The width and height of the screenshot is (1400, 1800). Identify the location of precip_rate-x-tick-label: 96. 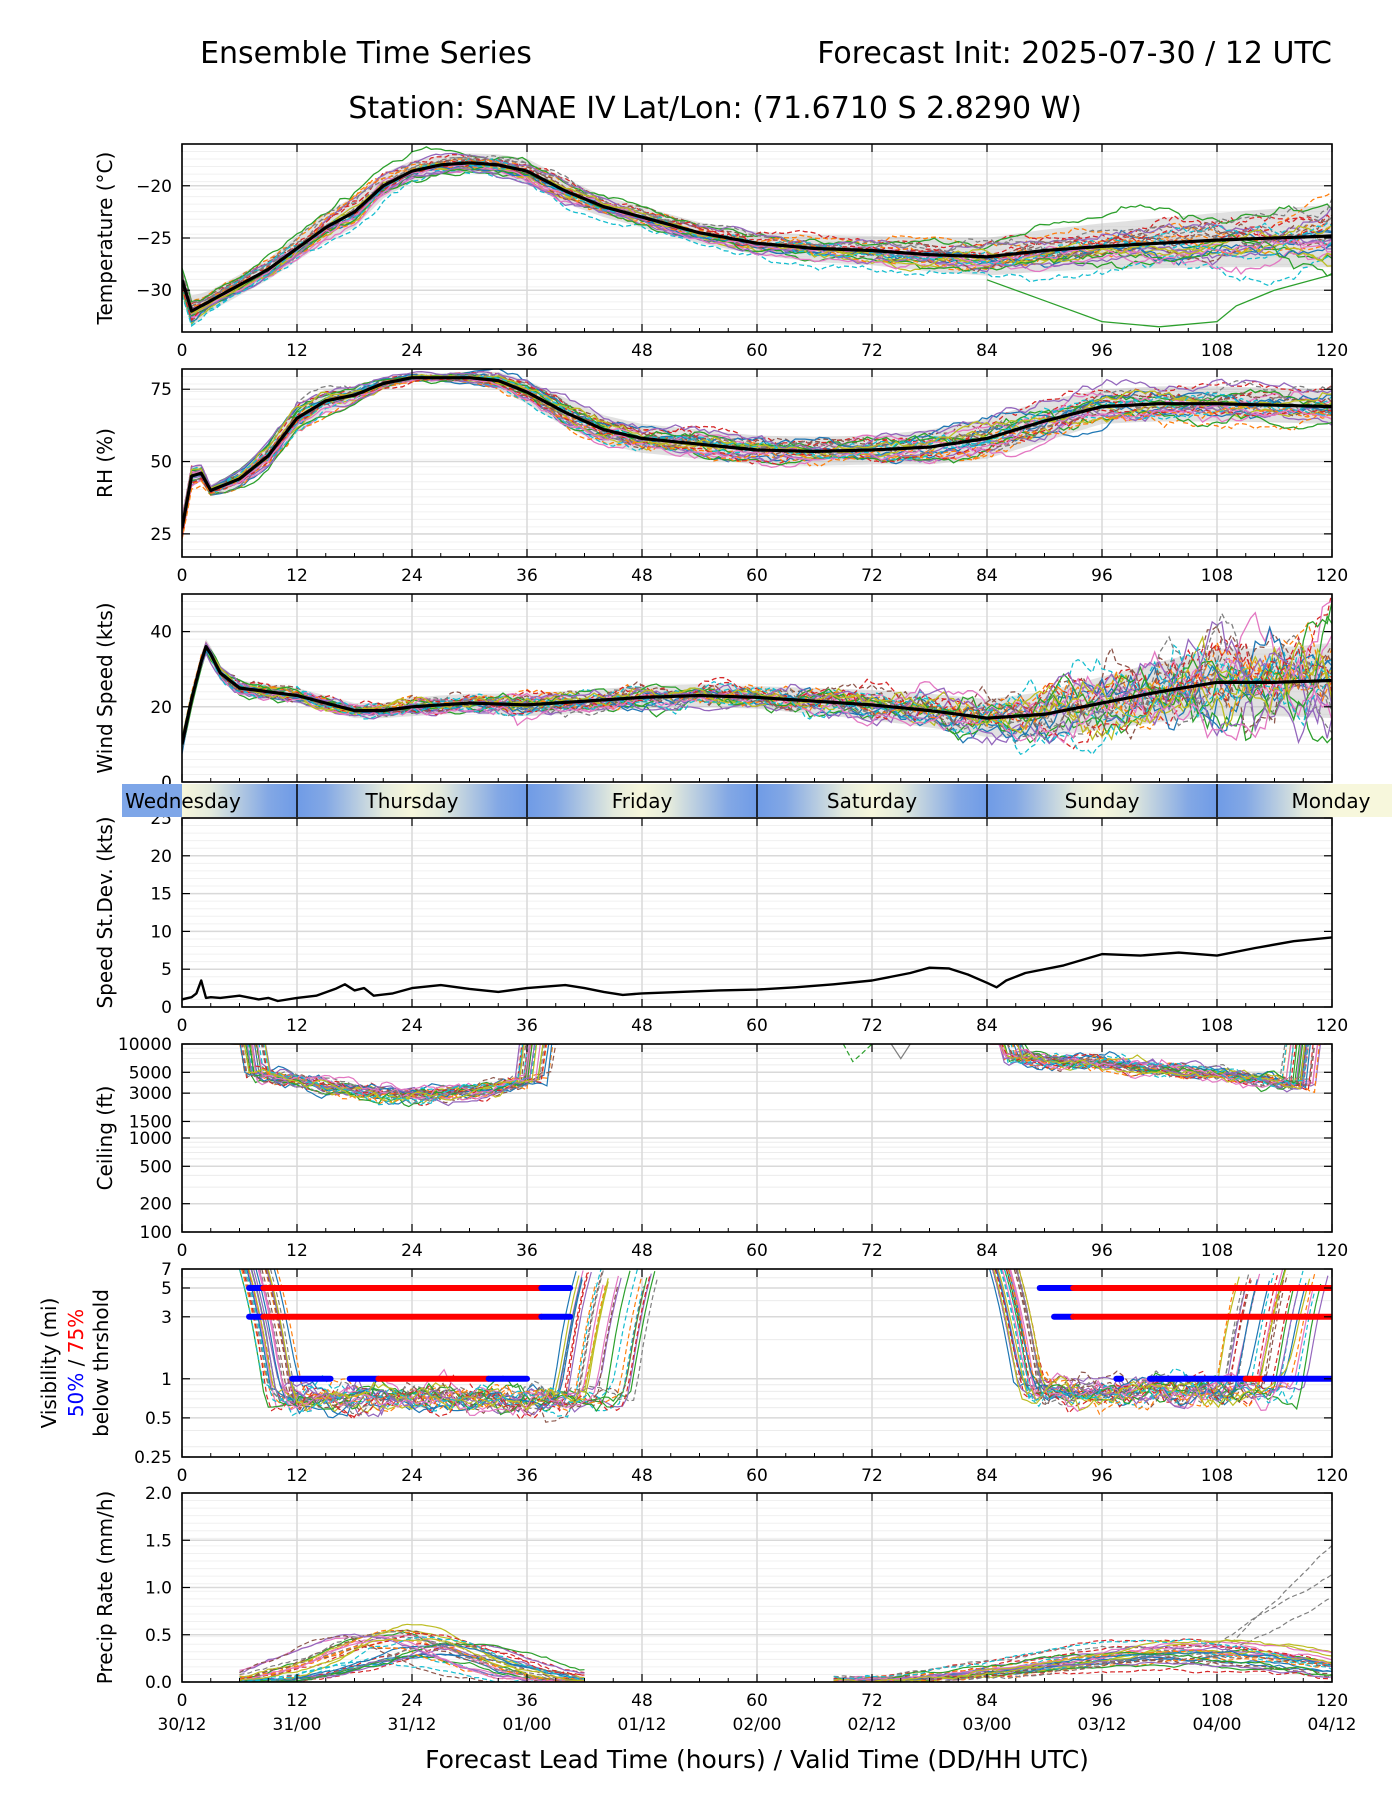
(1102, 1701).